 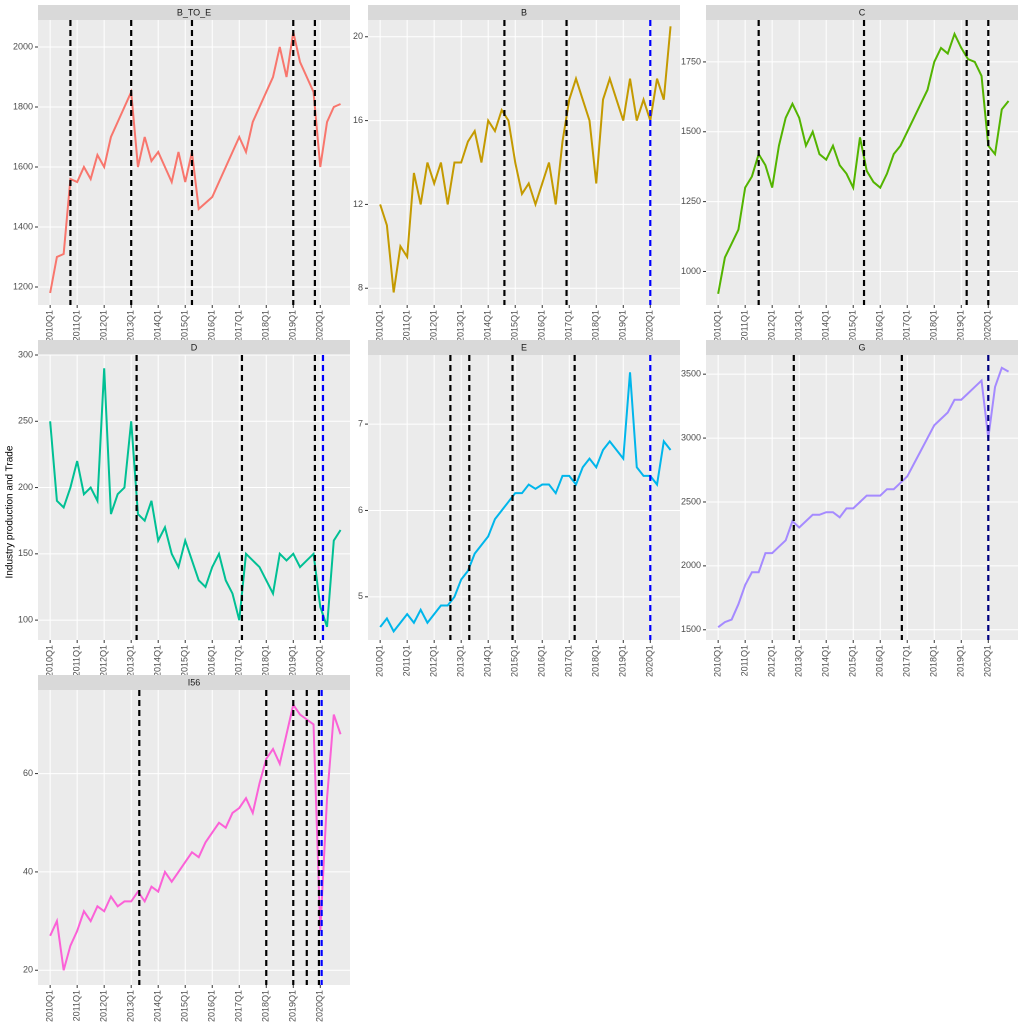 What do you see at coordinates (10, 511) in the screenshot?
I see `y-axis-label: Industry production and Trade` at bounding box center [10, 511].